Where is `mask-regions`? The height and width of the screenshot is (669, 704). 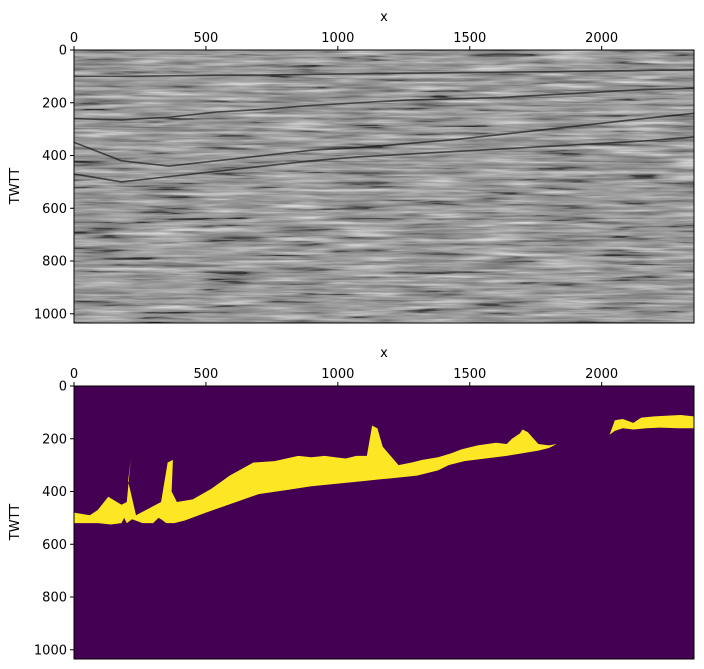
mask-regions is located at coordinates (384, 470).